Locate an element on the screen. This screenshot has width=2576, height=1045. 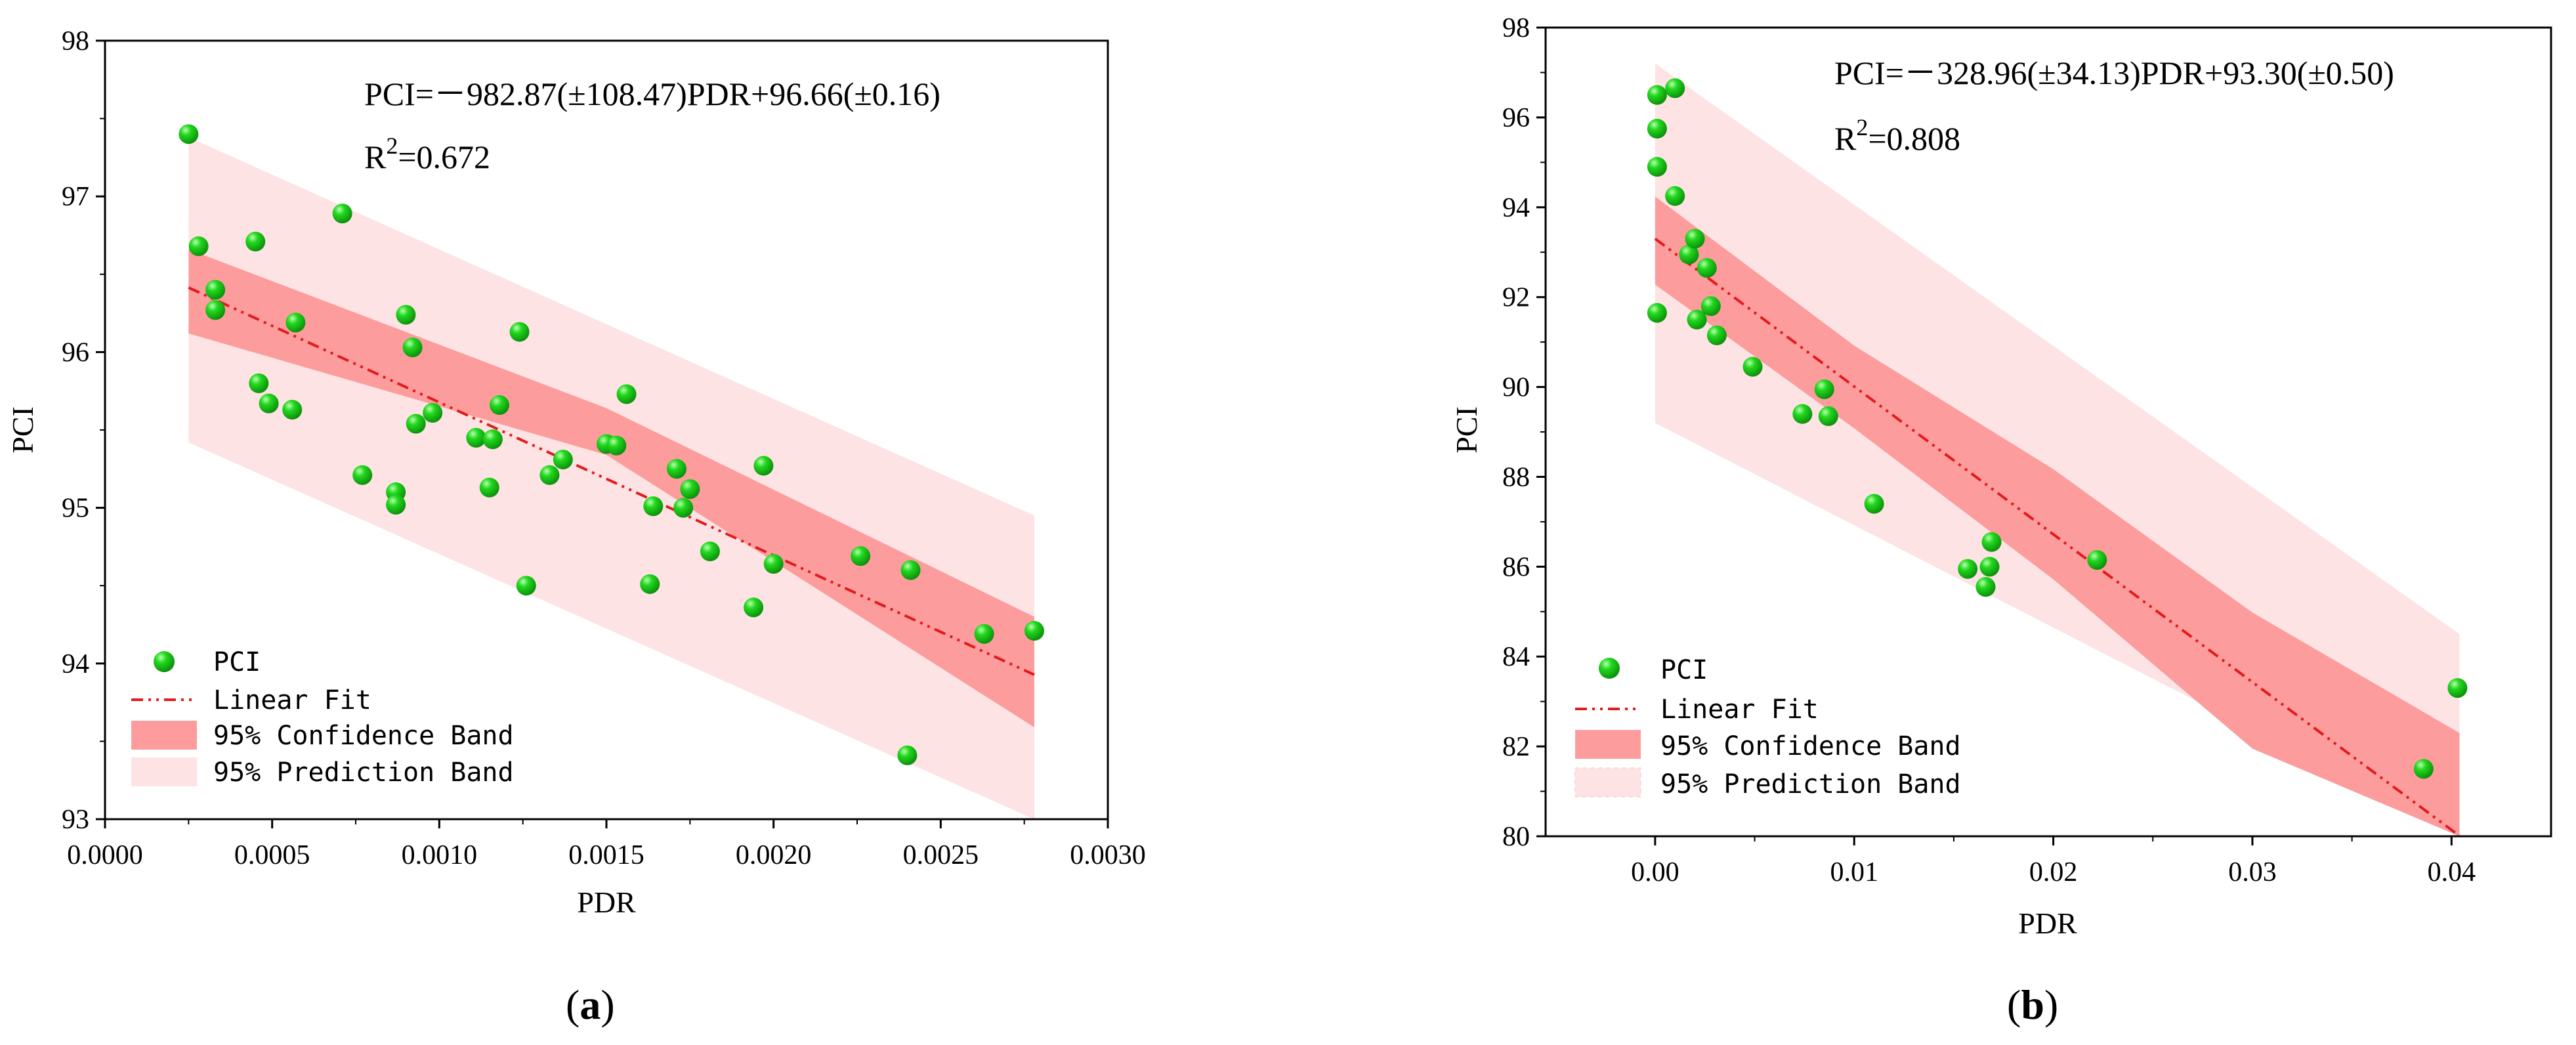
b-legend-marker-pci is located at coordinates (1609, 668).